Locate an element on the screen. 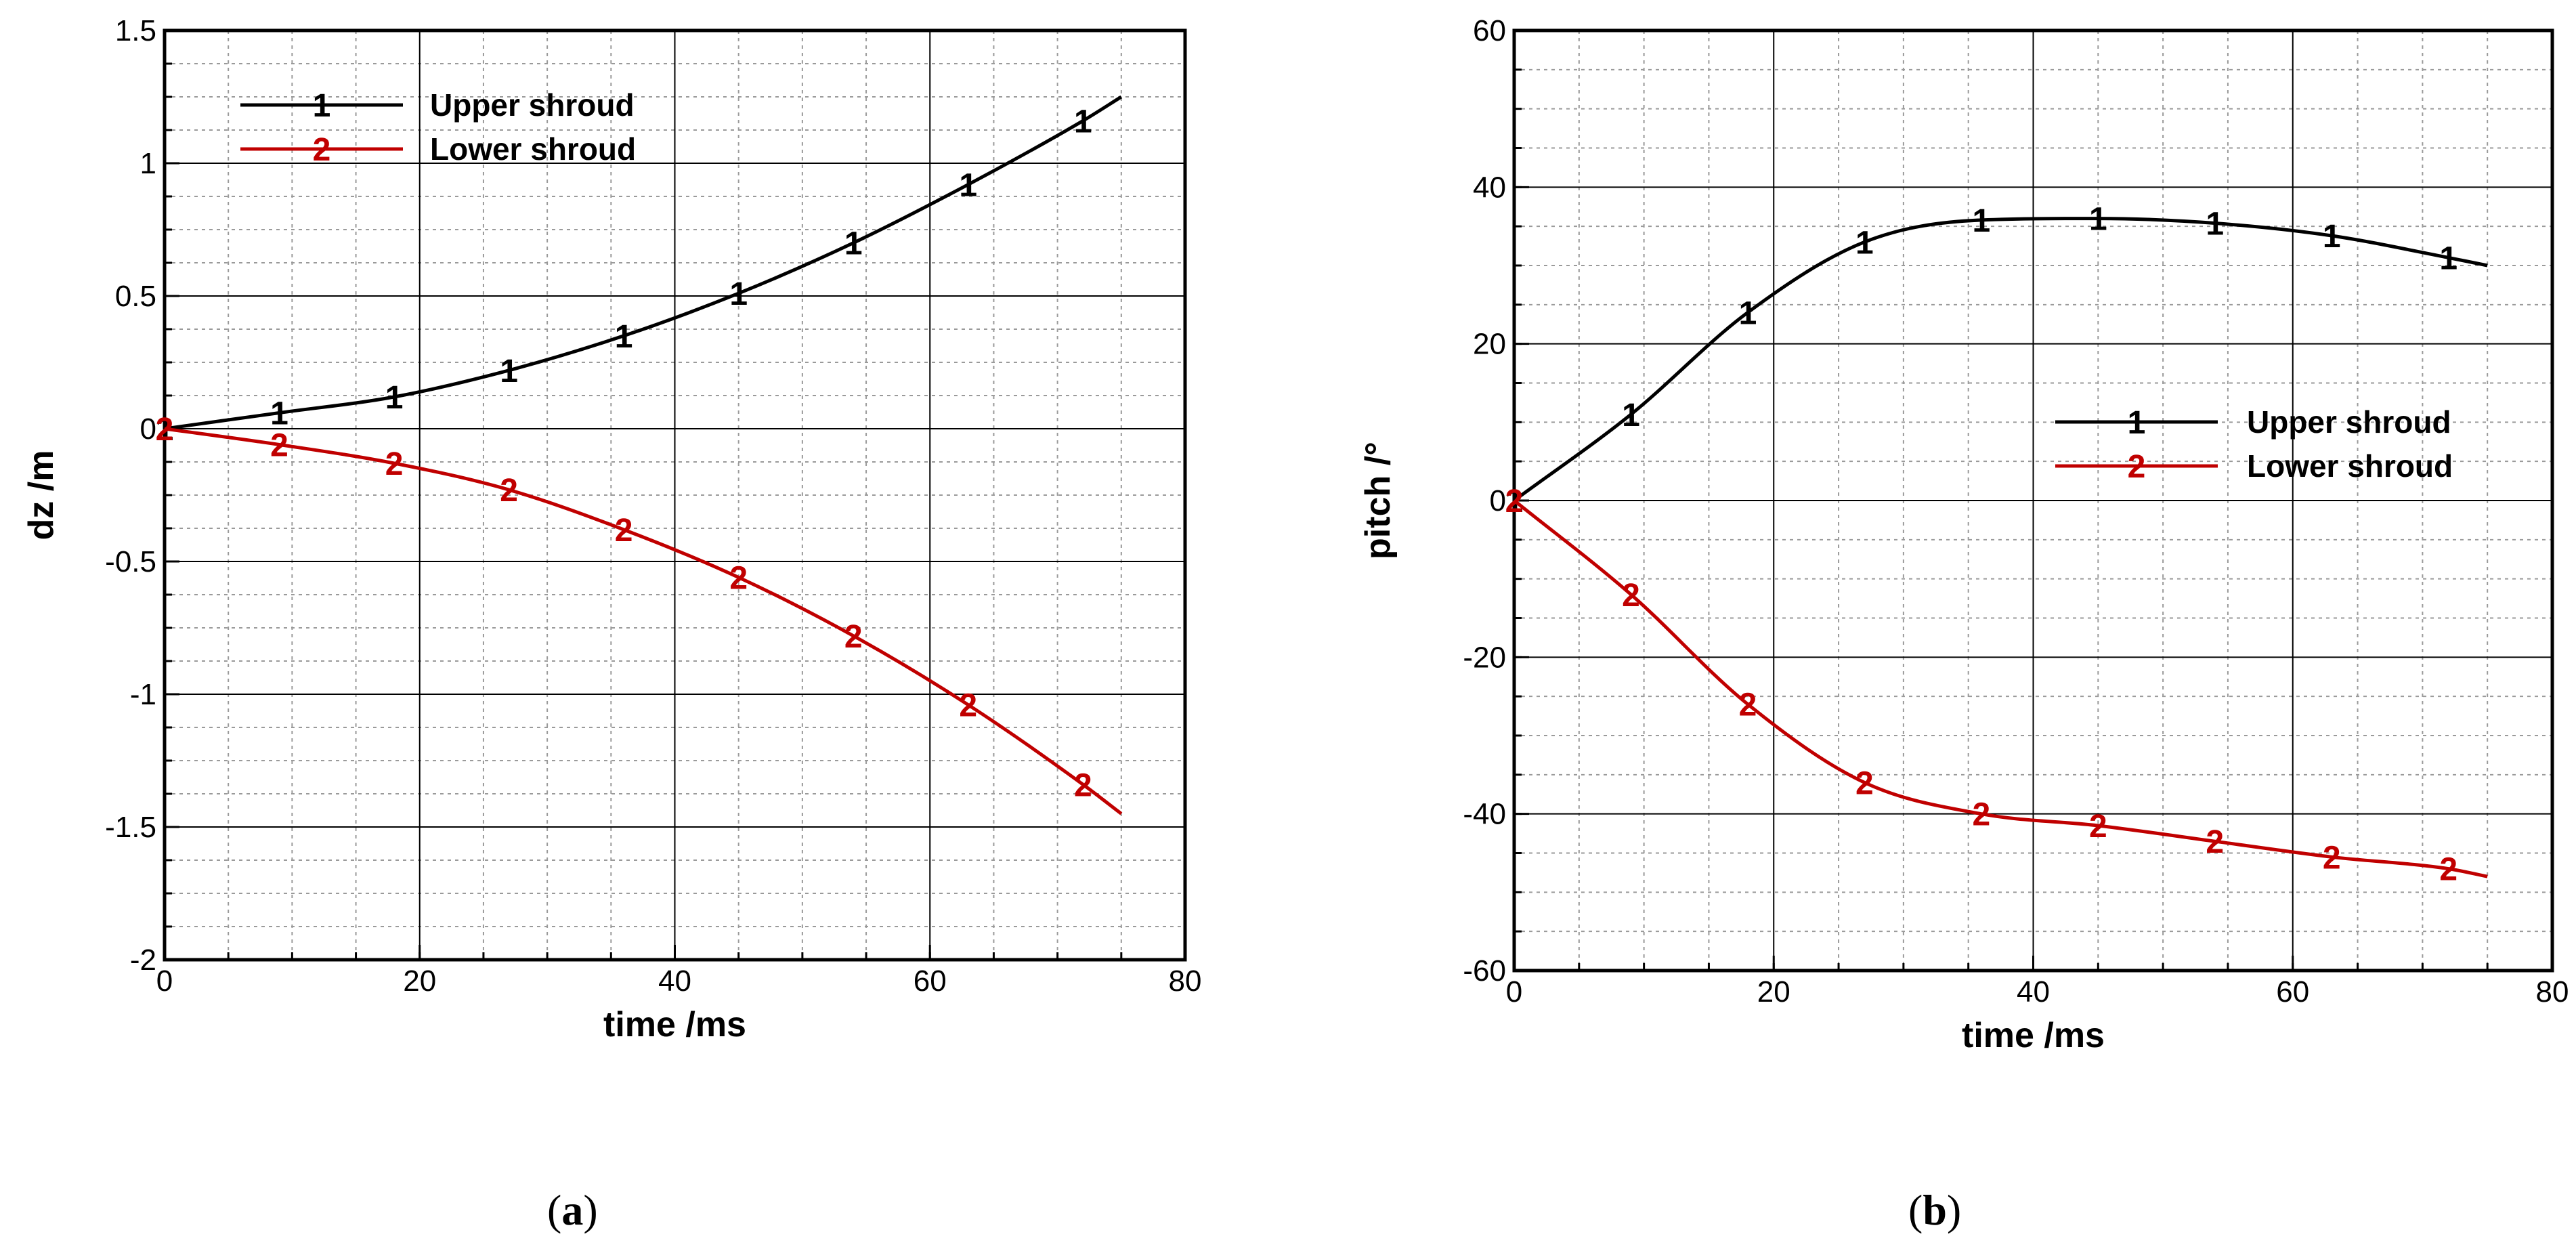 The width and height of the screenshot is (2576, 1253). y-tick-label: 20 is located at coordinates (1489, 344).